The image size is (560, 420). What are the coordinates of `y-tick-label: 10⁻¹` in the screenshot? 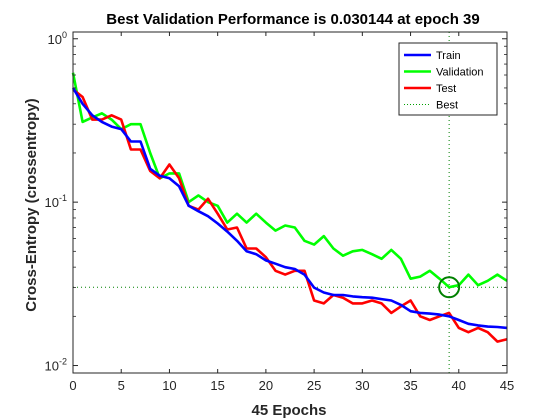 It's located at (56, 201).